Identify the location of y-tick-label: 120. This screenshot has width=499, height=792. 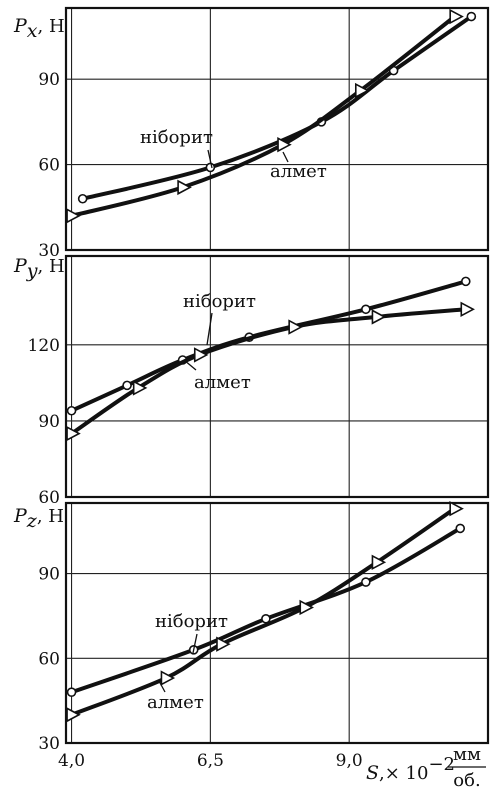
(44, 346).